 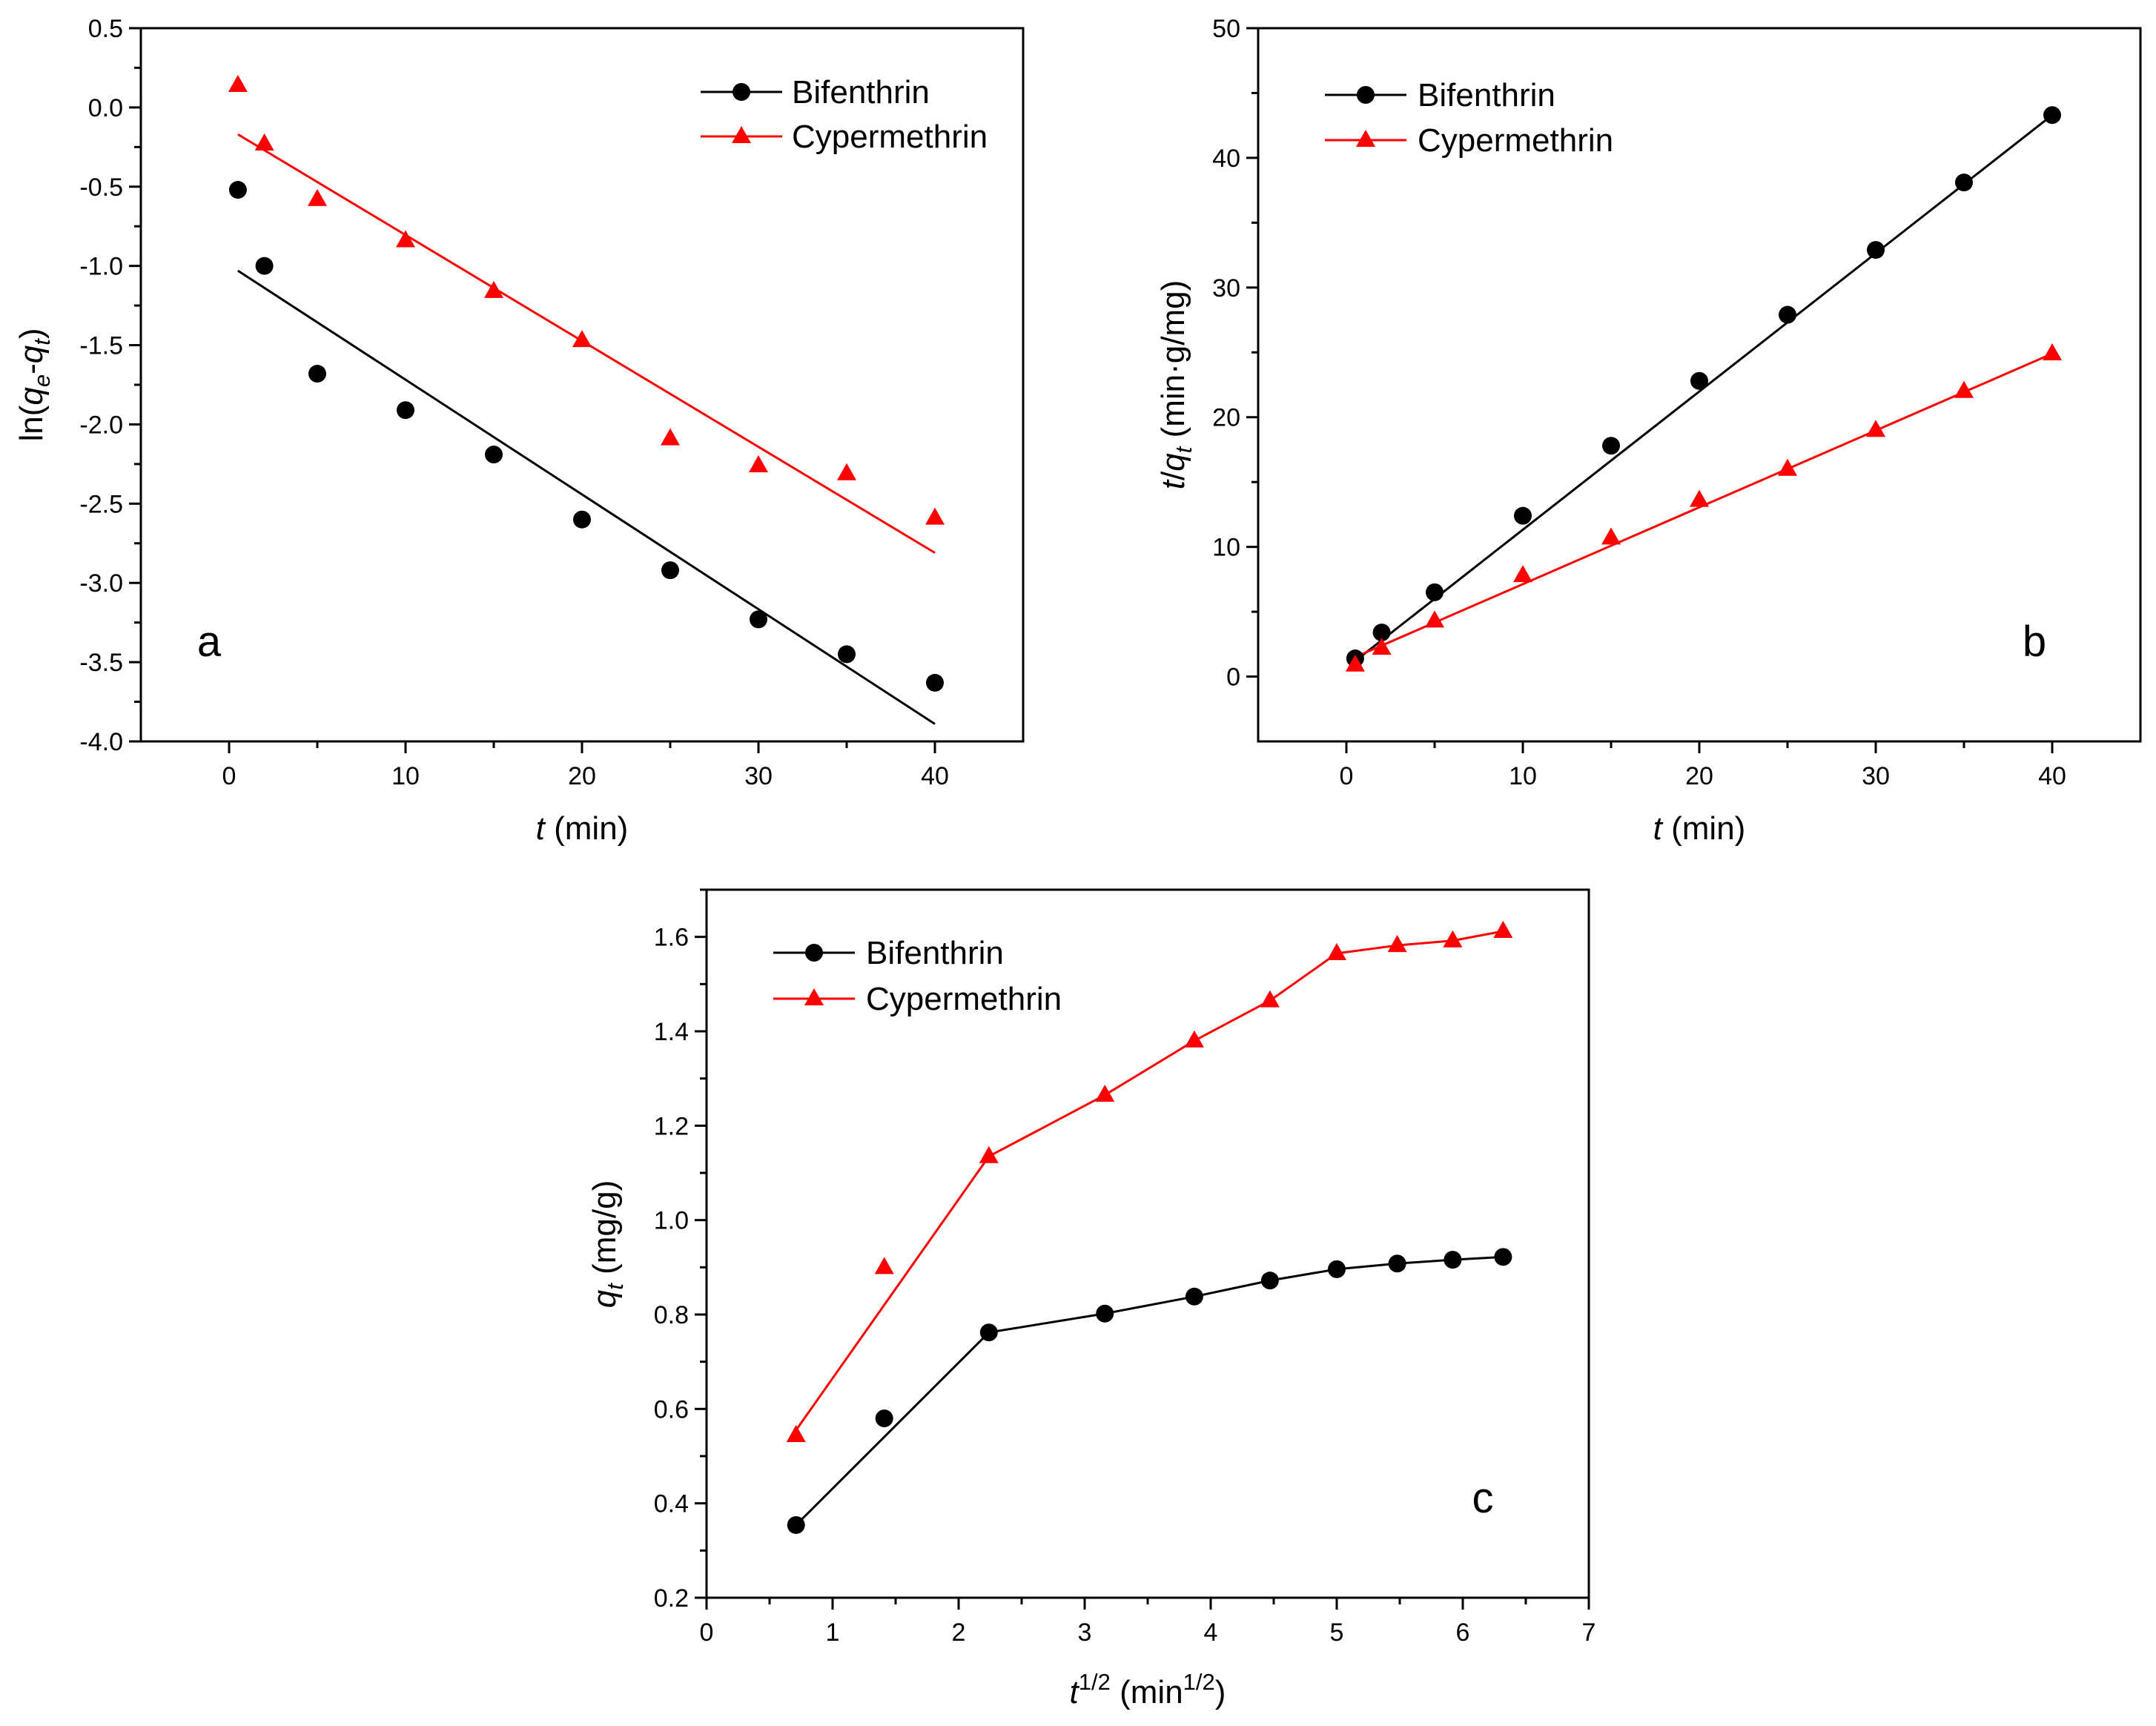 I want to click on y-tick-label: -1.0, so click(x=101, y=267).